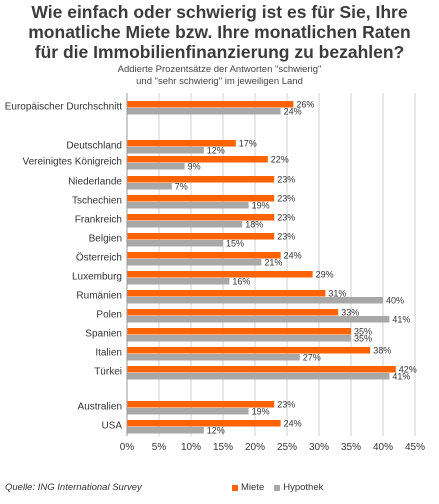 The image size is (439, 504). Describe the element at coordinates (98, 220) in the screenshot. I see `category-label: Frankreich` at that location.